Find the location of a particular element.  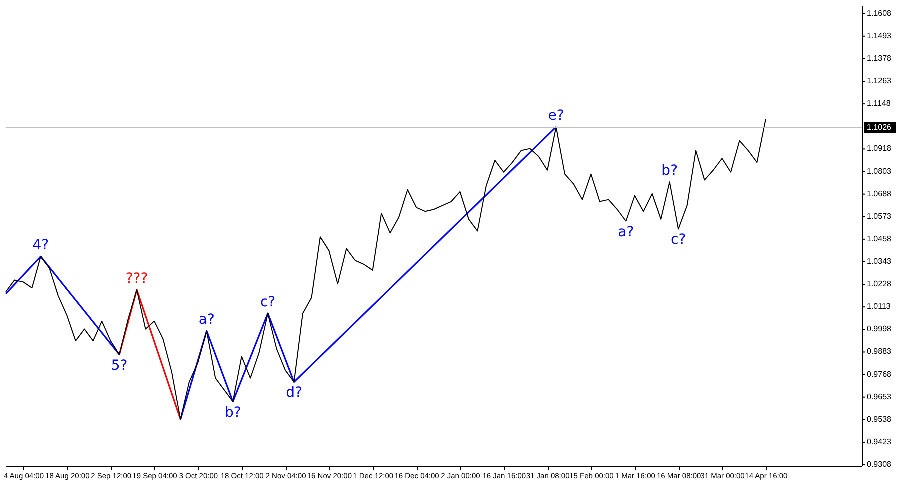

y-tick-label: 1.1148 is located at coordinates (879, 103).